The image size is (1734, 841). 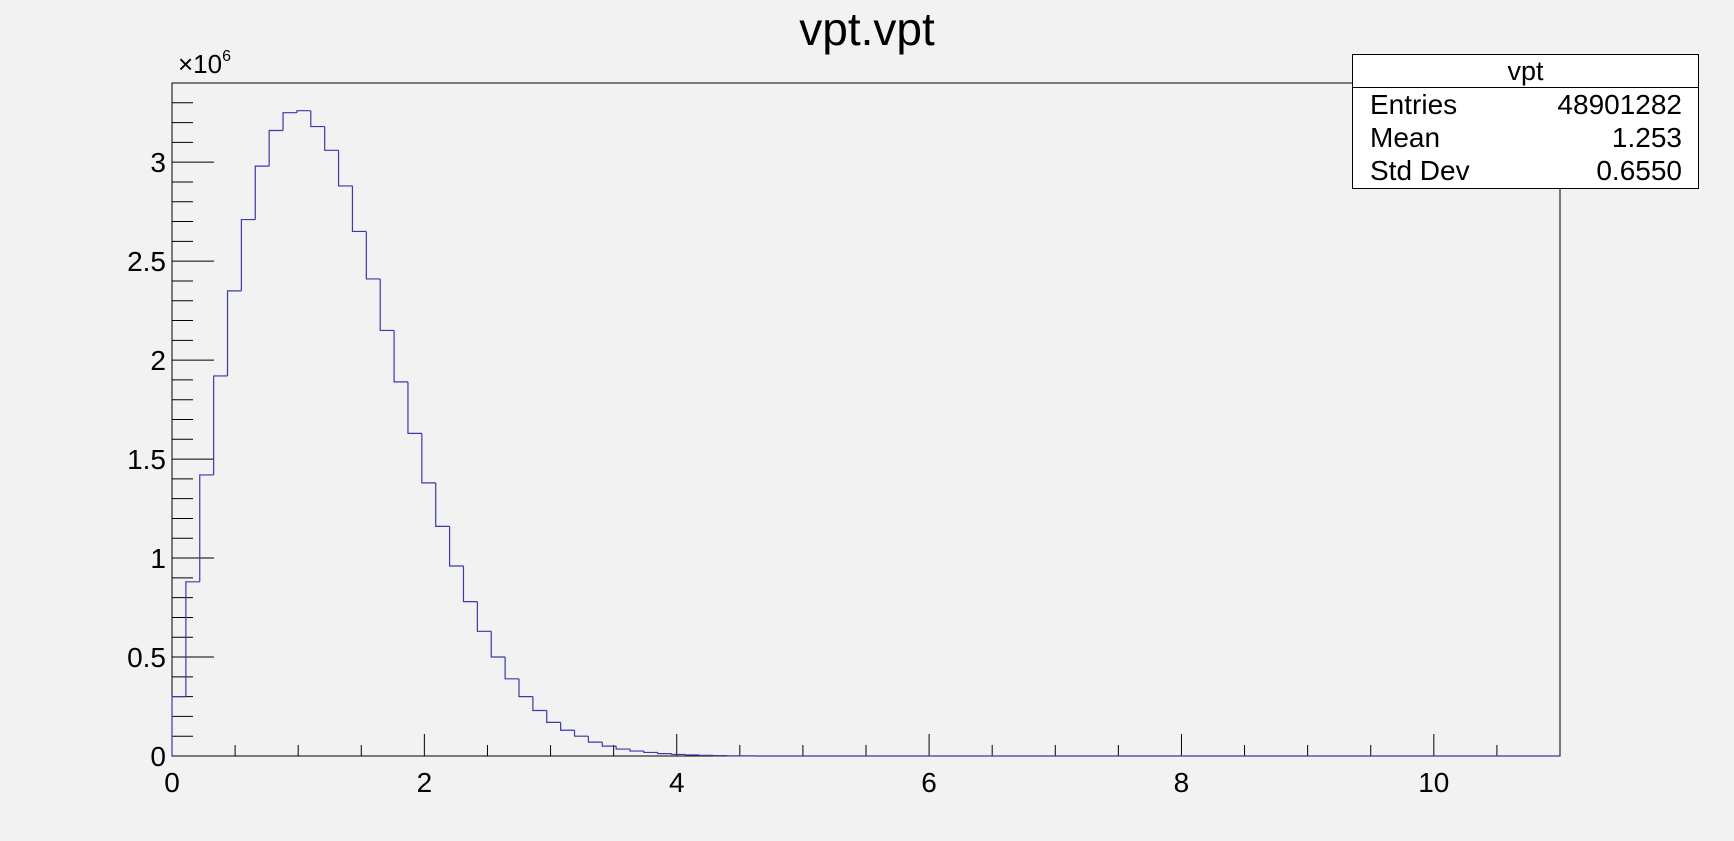 I want to click on chart-title: vpt.vpt, so click(x=867, y=29).